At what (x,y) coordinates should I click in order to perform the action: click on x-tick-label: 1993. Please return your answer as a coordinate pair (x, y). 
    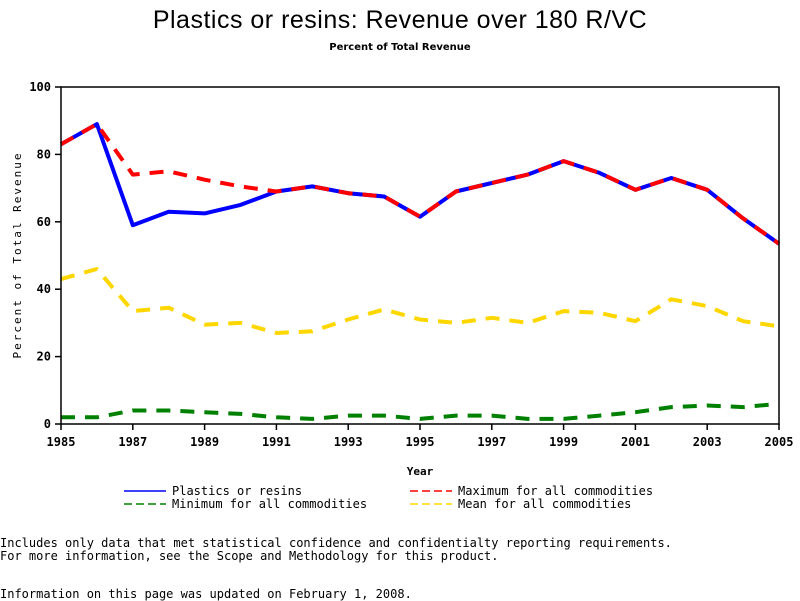
    Looking at the image, I should click on (348, 442).